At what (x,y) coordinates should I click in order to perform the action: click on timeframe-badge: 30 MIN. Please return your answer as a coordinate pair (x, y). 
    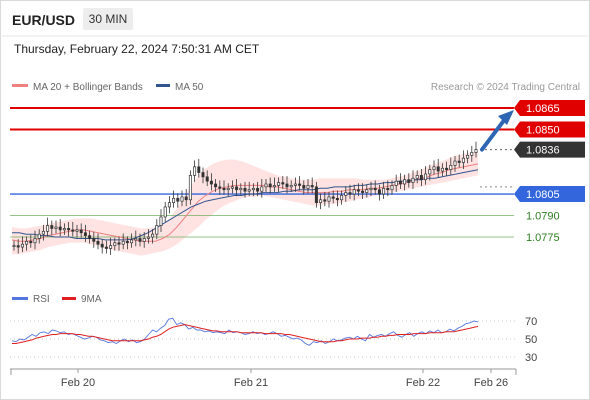
    Looking at the image, I should click on (108, 19).